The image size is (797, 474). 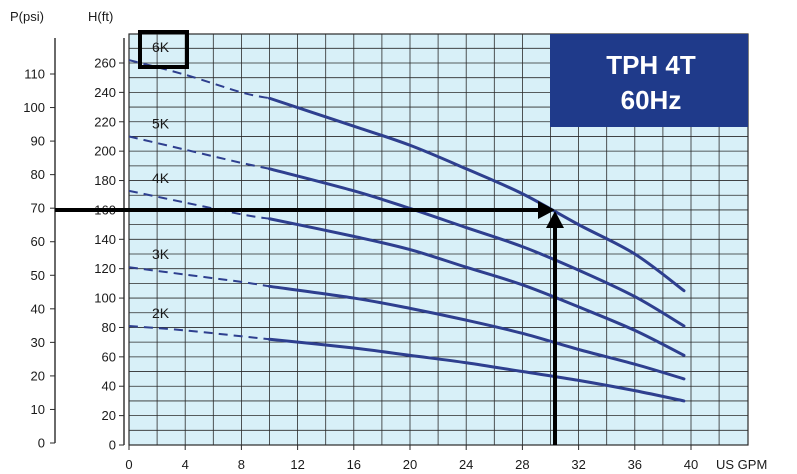 What do you see at coordinates (105, 268) in the screenshot?
I see `ft-tick-label: 120` at bounding box center [105, 268].